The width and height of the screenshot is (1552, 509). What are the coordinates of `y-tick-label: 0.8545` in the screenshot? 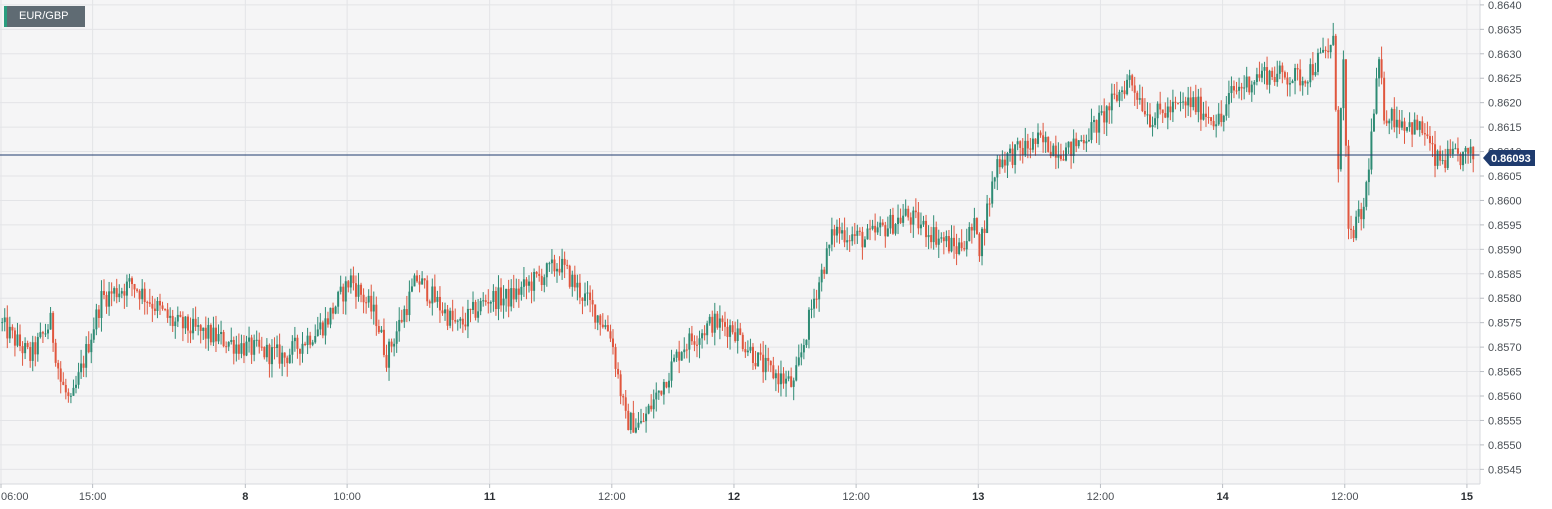 It's located at (1505, 470).